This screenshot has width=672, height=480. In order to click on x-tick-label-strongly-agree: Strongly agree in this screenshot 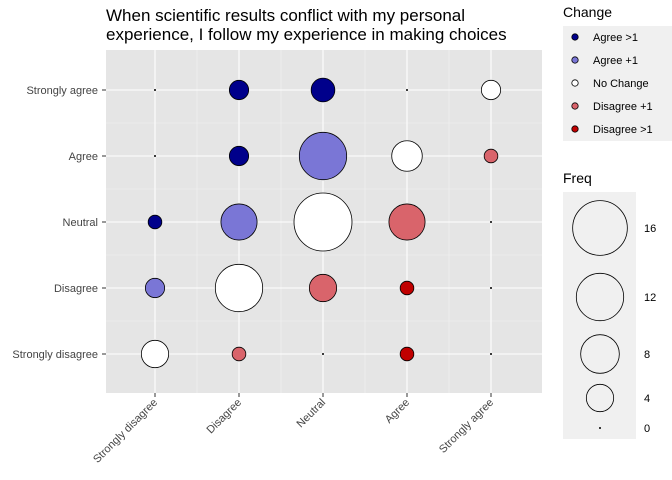, I will do `click(466, 426)`.